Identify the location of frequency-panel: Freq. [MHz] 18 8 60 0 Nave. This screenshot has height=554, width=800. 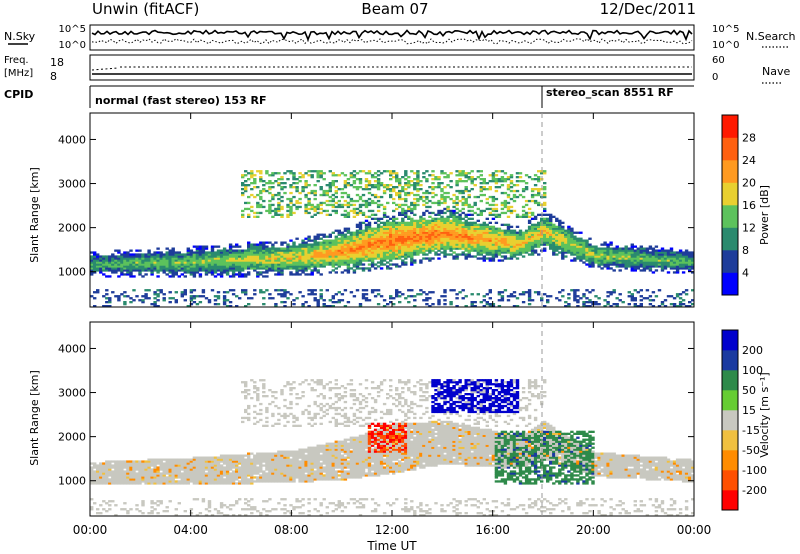
(397, 69).